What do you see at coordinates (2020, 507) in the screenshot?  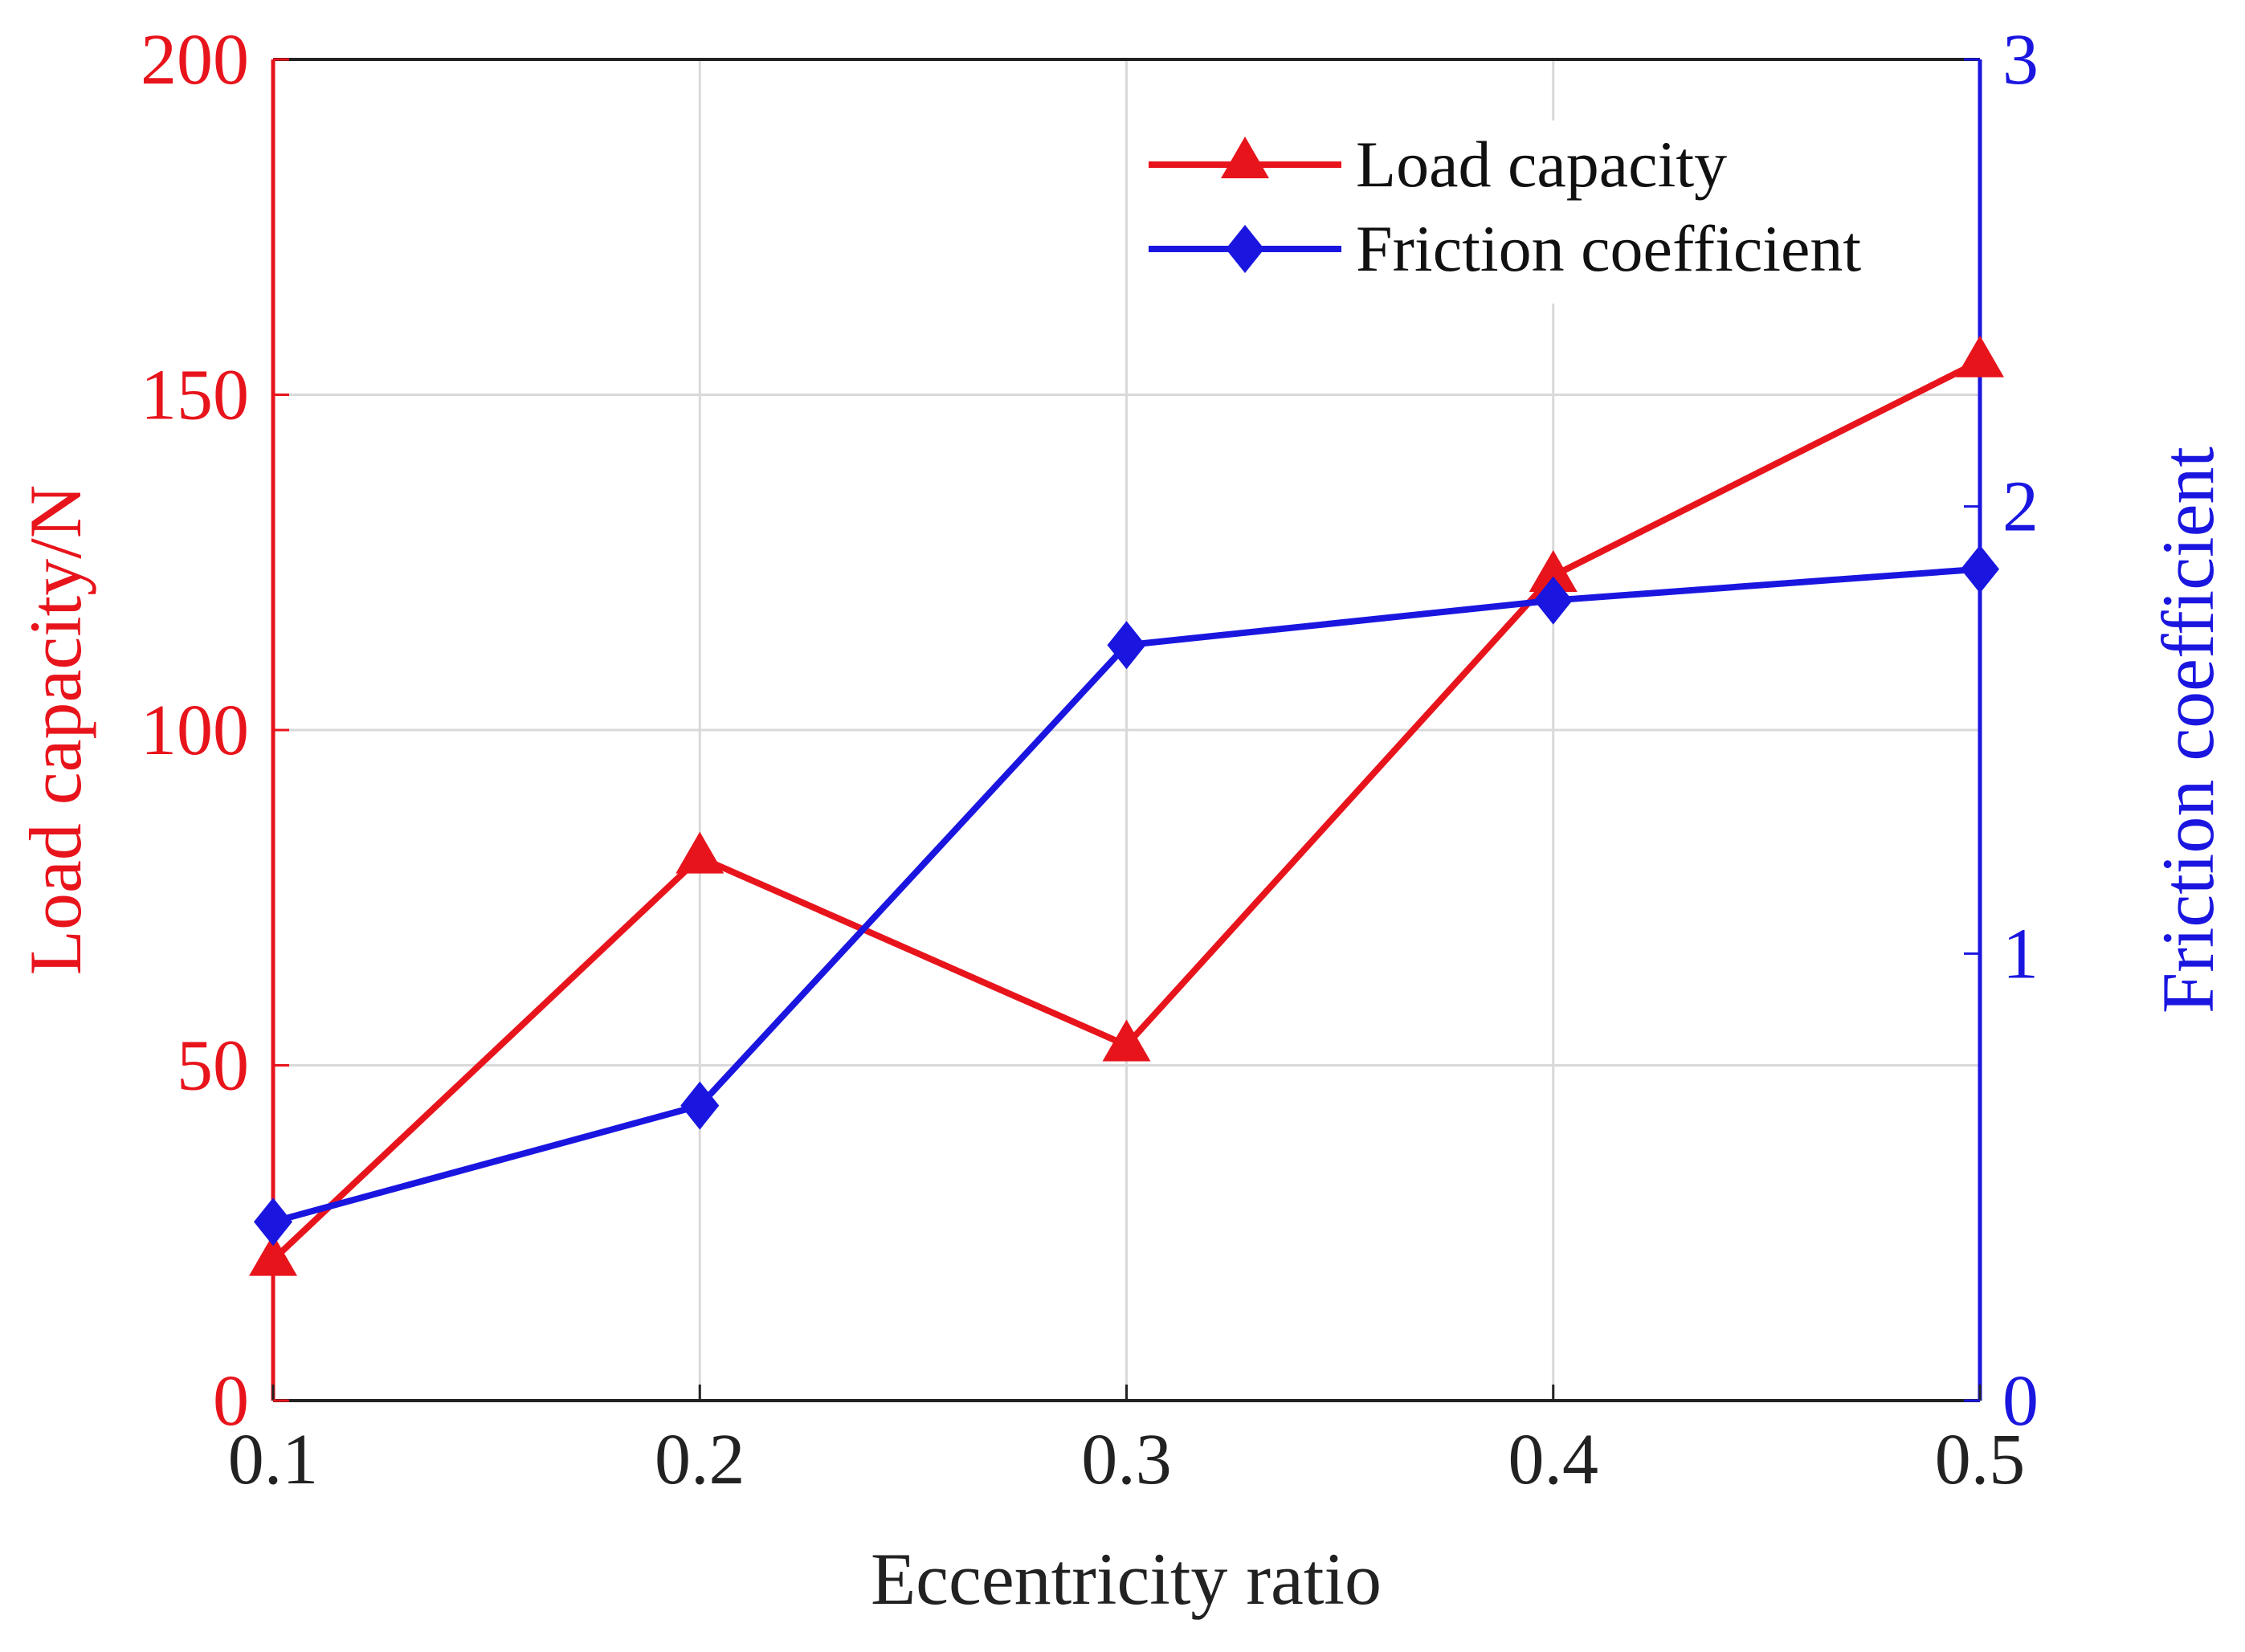 I see `y-right-tick-label: 2` at bounding box center [2020, 507].